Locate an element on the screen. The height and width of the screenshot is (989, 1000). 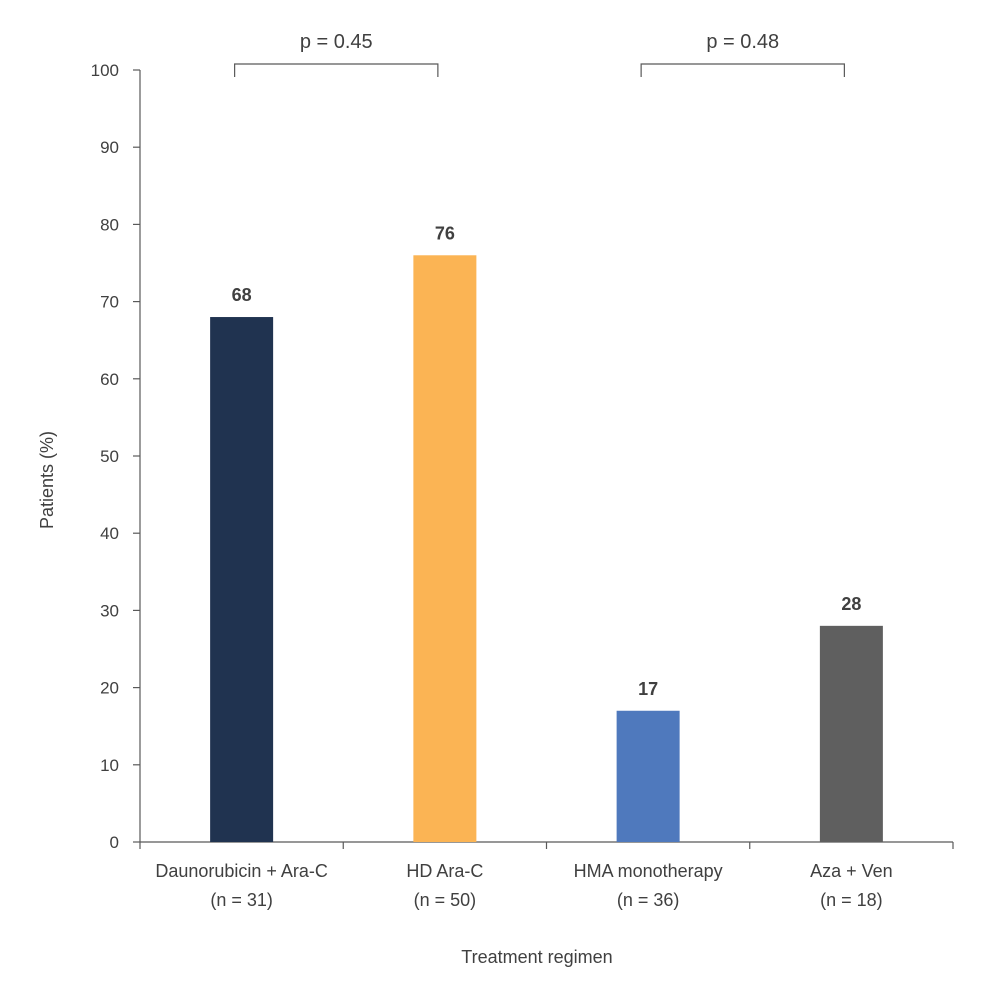
x-axis-title: Treatment regimen is located at coordinates (536, 957).